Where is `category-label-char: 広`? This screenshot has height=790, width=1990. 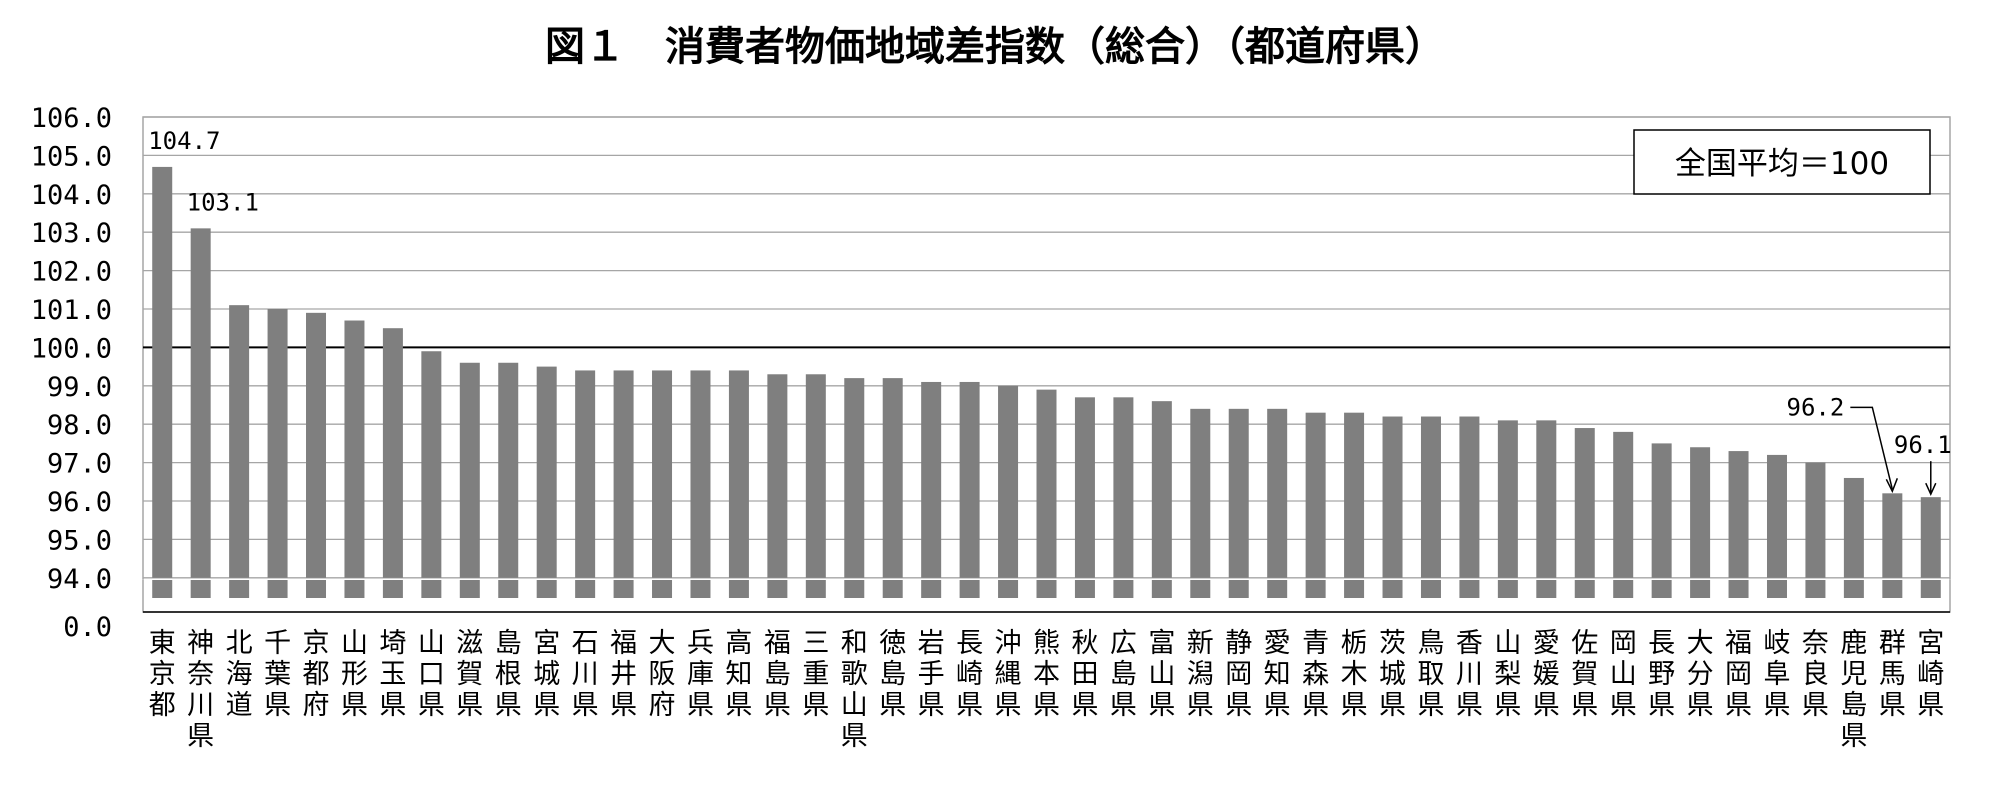
category-label-char: 広 is located at coordinates (1123, 643).